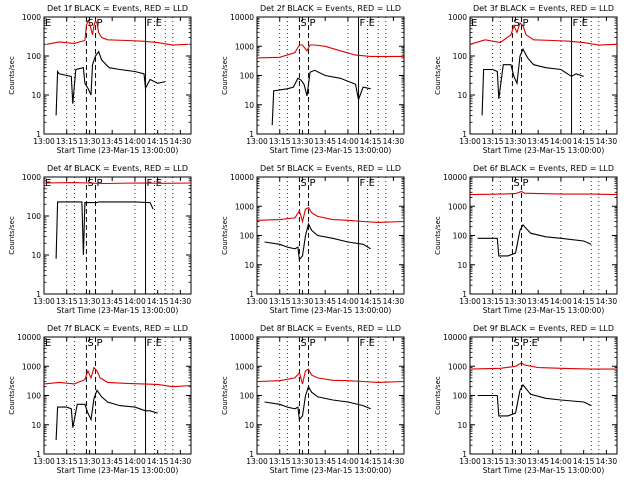  Describe the element at coordinates (330, 168) in the screenshot. I see `plot-title: Det 5f BLACK = Events, RED = LLD` at that location.